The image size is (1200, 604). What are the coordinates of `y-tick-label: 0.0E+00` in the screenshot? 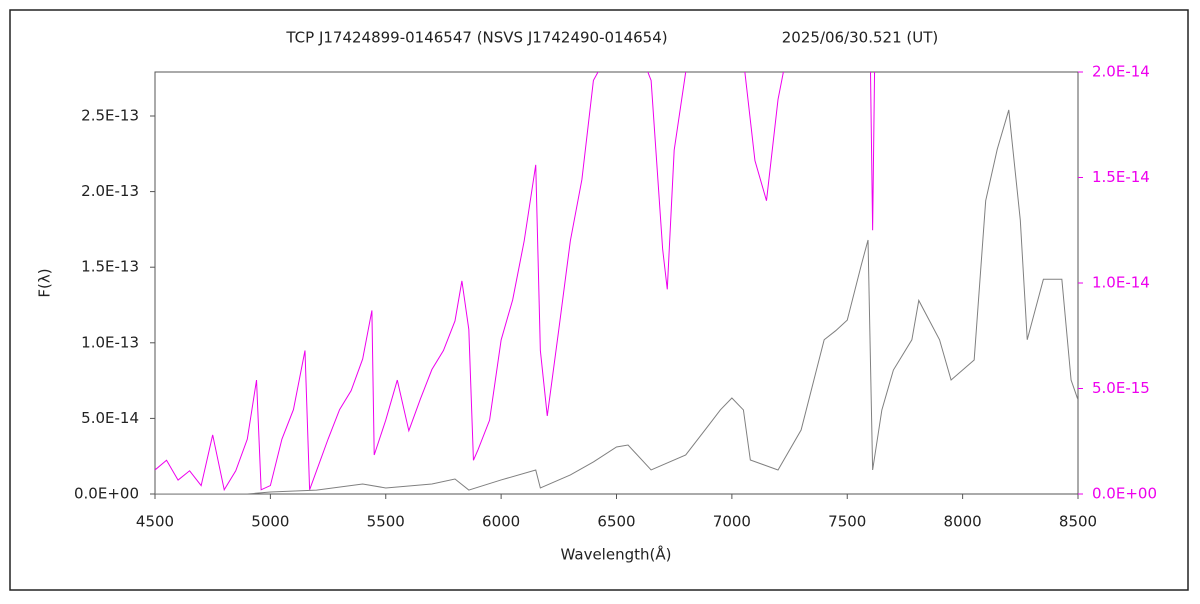 It's located at (106, 494).